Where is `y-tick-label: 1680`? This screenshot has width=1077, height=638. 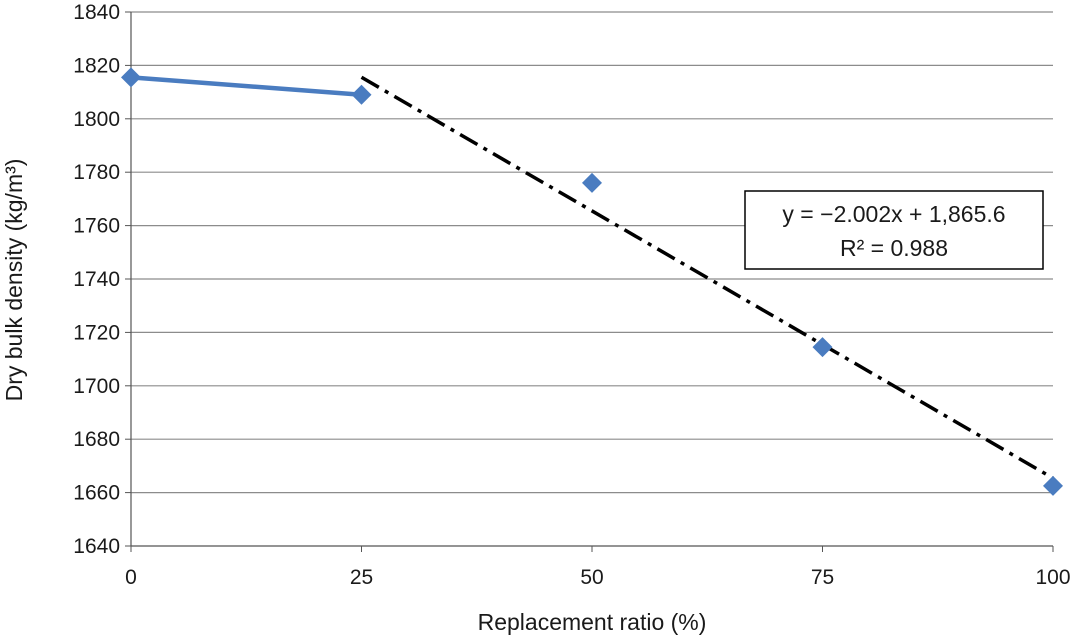 y-tick-label: 1680 is located at coordinates (96, 439).